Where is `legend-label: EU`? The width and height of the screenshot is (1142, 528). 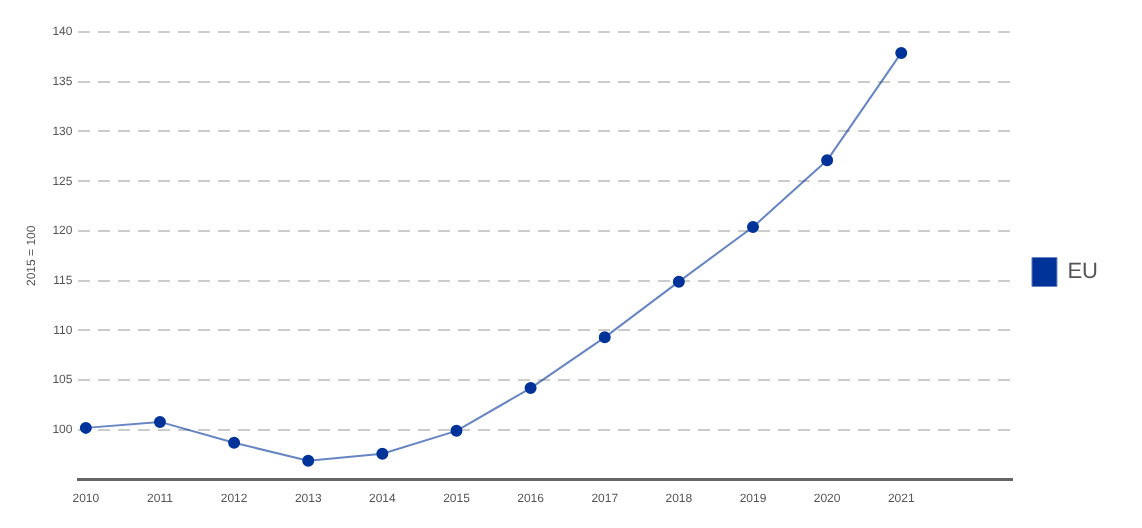
legend-label: EU is located at coordinates (1083, 272).